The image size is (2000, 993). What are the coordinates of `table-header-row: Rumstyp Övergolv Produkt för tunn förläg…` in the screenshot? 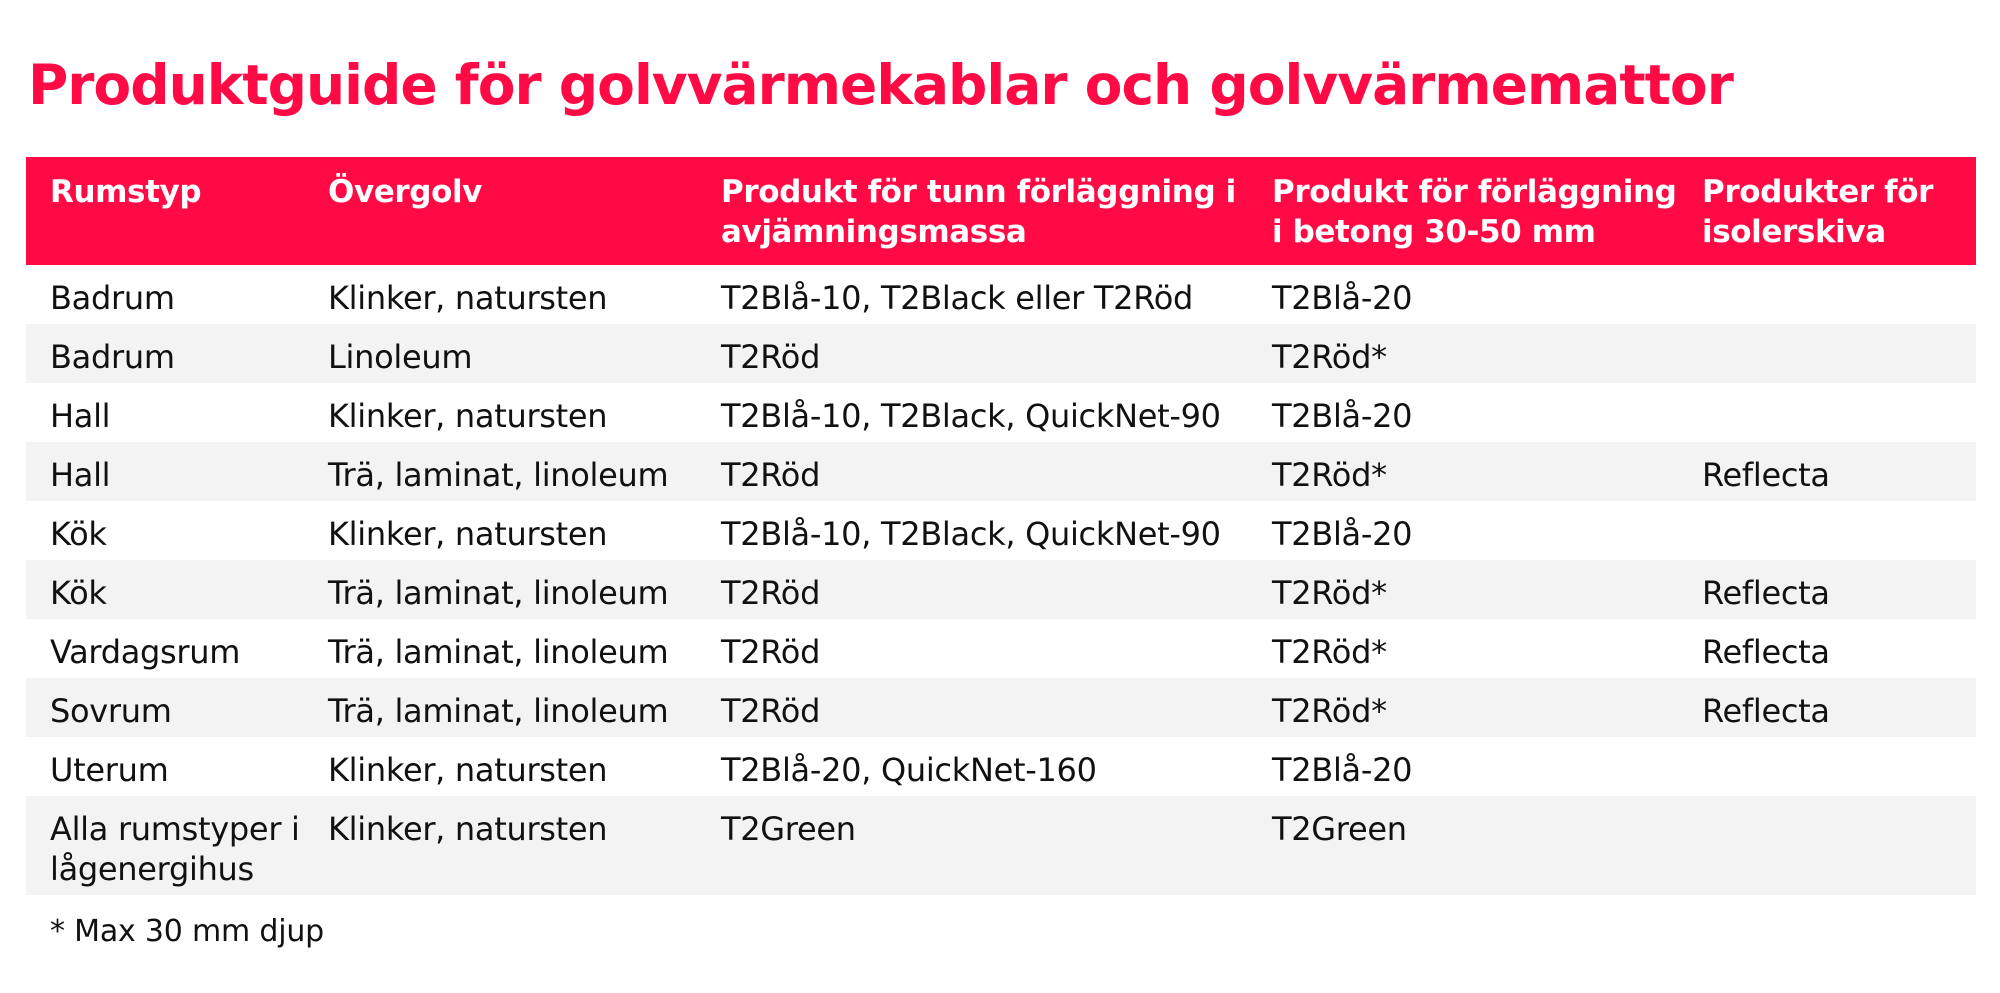 It's located at (1001, 211).